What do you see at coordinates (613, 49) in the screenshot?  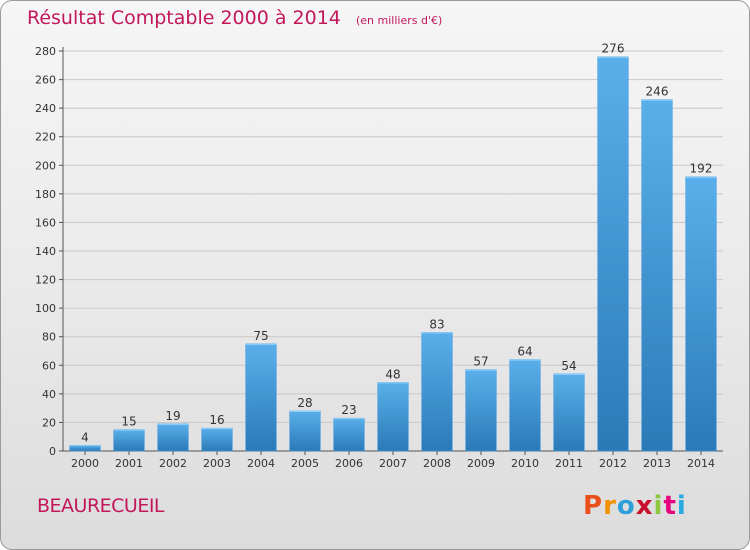 I see `value-label-2012: 276` at bounding box center [613, 49].